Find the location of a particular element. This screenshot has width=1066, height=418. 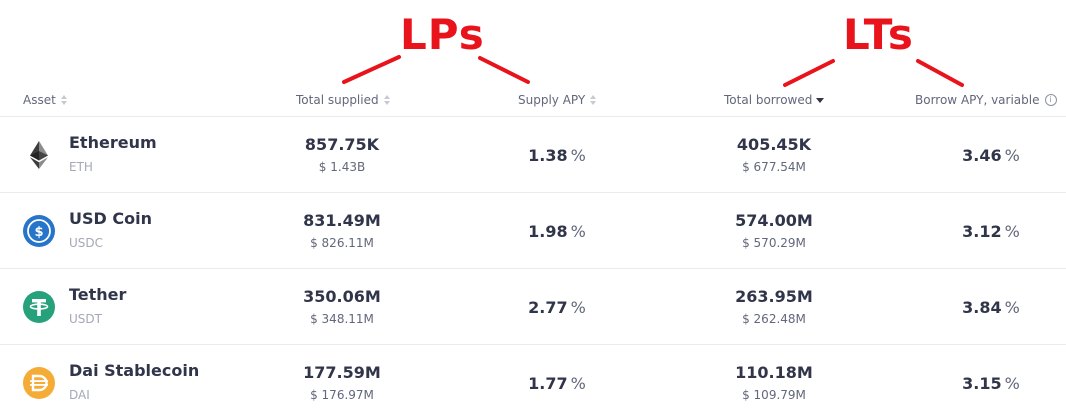

total-borrowed-amount: 405.45K is located at coordinates (774, 144).